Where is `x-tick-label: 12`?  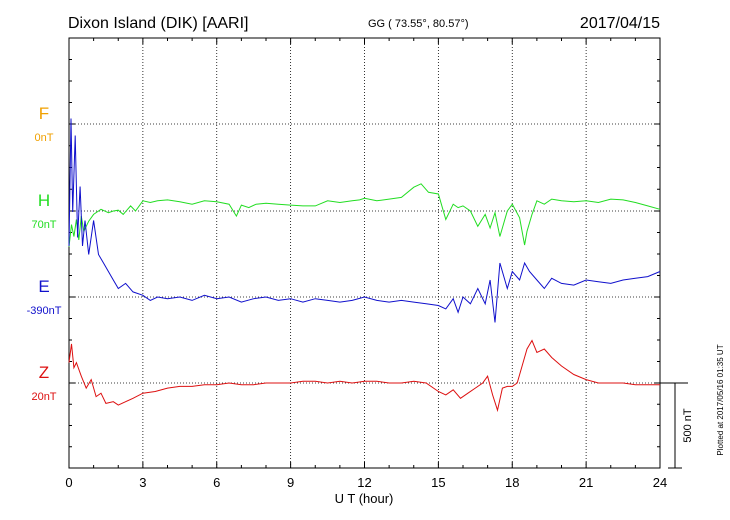
x-tick-label: 12 is located at coordinates (364, 482).